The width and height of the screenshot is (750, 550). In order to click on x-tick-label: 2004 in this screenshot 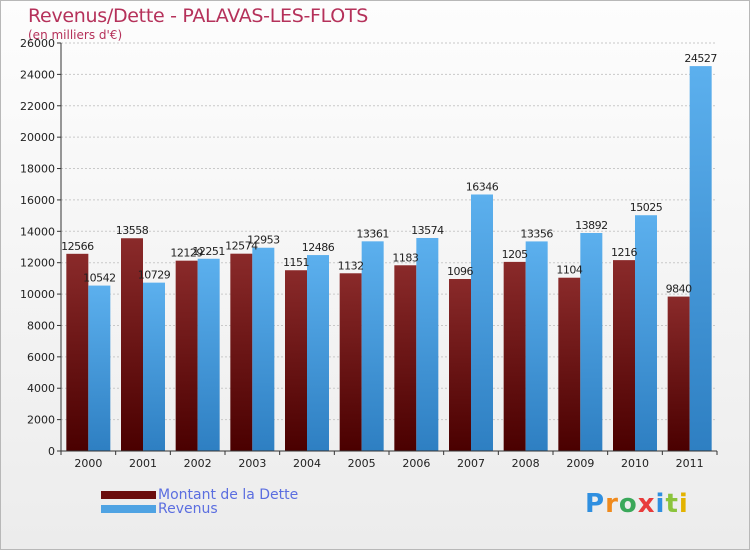, I will do `click(307, 463)`.